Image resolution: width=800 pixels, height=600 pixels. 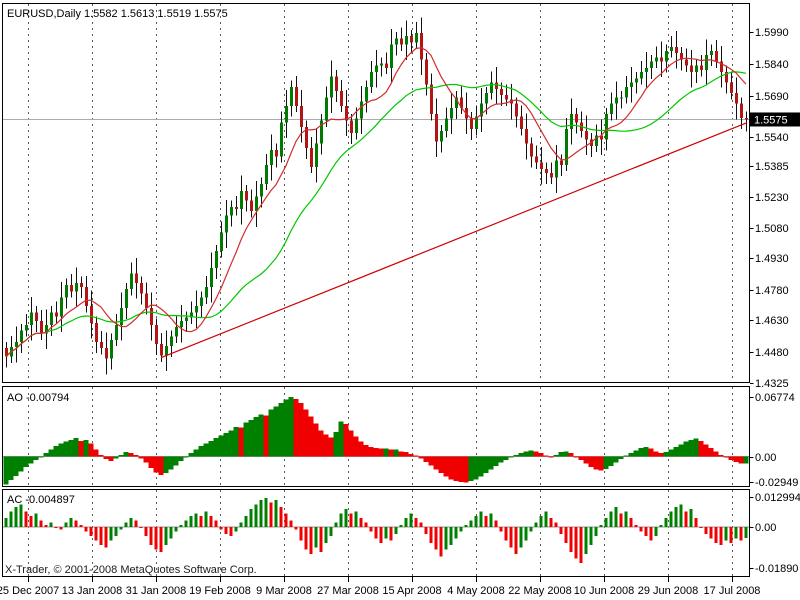 I want to click on ac-indicator-label: AC -0.004897, so click(x=41, y=500).